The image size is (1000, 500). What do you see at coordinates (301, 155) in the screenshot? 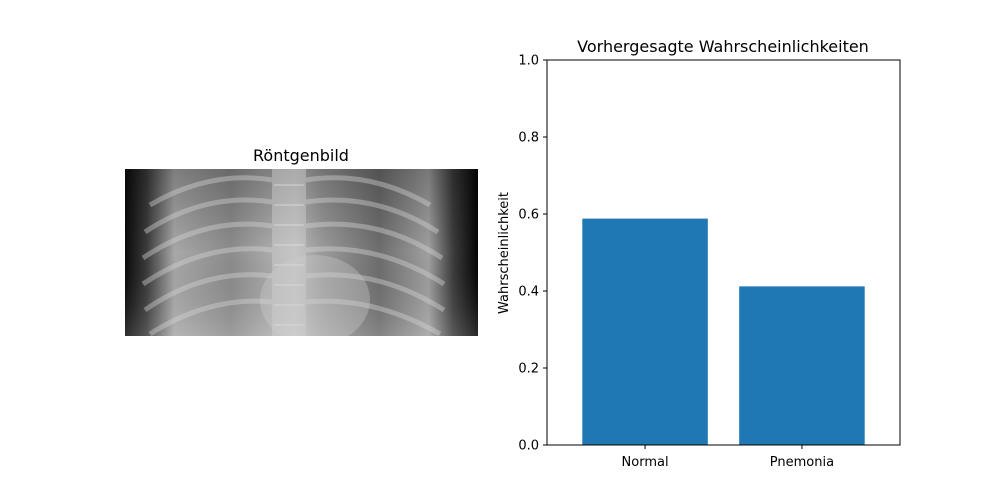
I see `image-title: Röntgenbild` at bounding box center [301, 155].